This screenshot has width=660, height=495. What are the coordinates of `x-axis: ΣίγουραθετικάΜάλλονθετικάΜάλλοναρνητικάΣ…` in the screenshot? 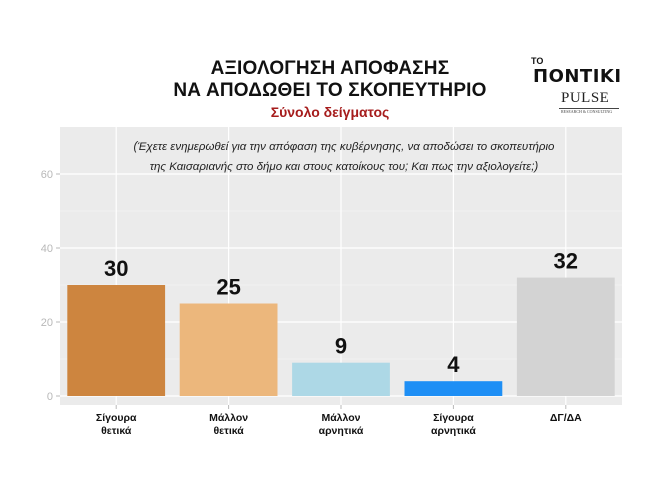 It's located at (339, 421).